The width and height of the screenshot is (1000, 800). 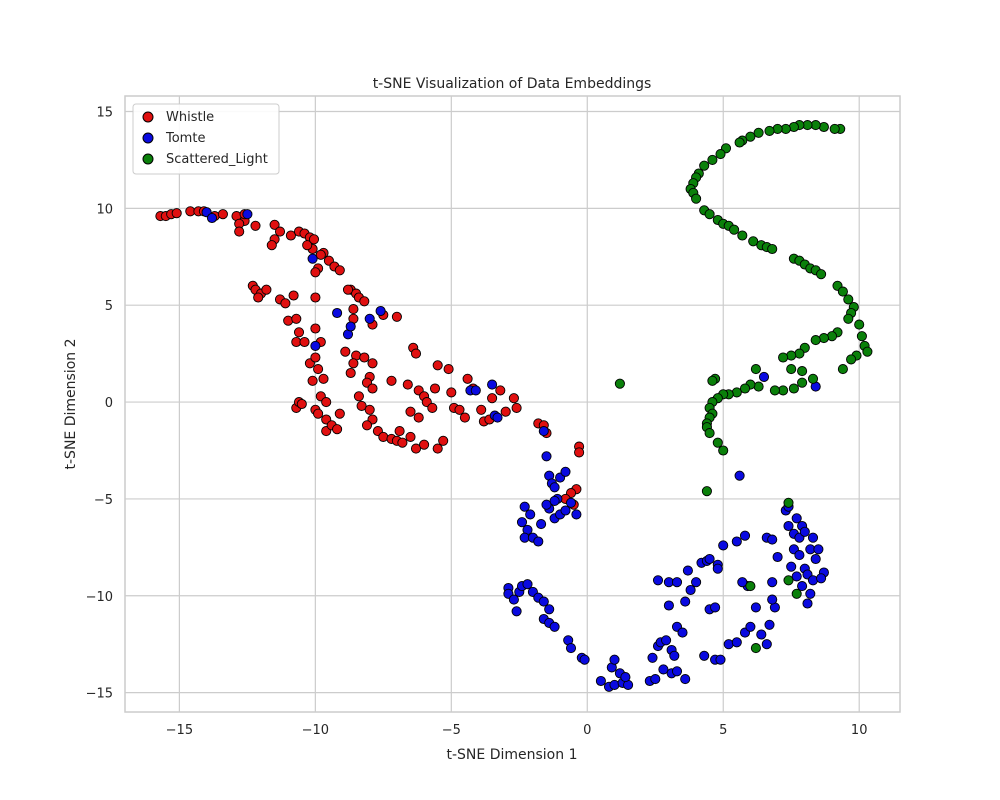 What do you see at coordinates (148, 138) in the screenshot?
I see `legend-marker-tomte` at bounding box center [148, 138].